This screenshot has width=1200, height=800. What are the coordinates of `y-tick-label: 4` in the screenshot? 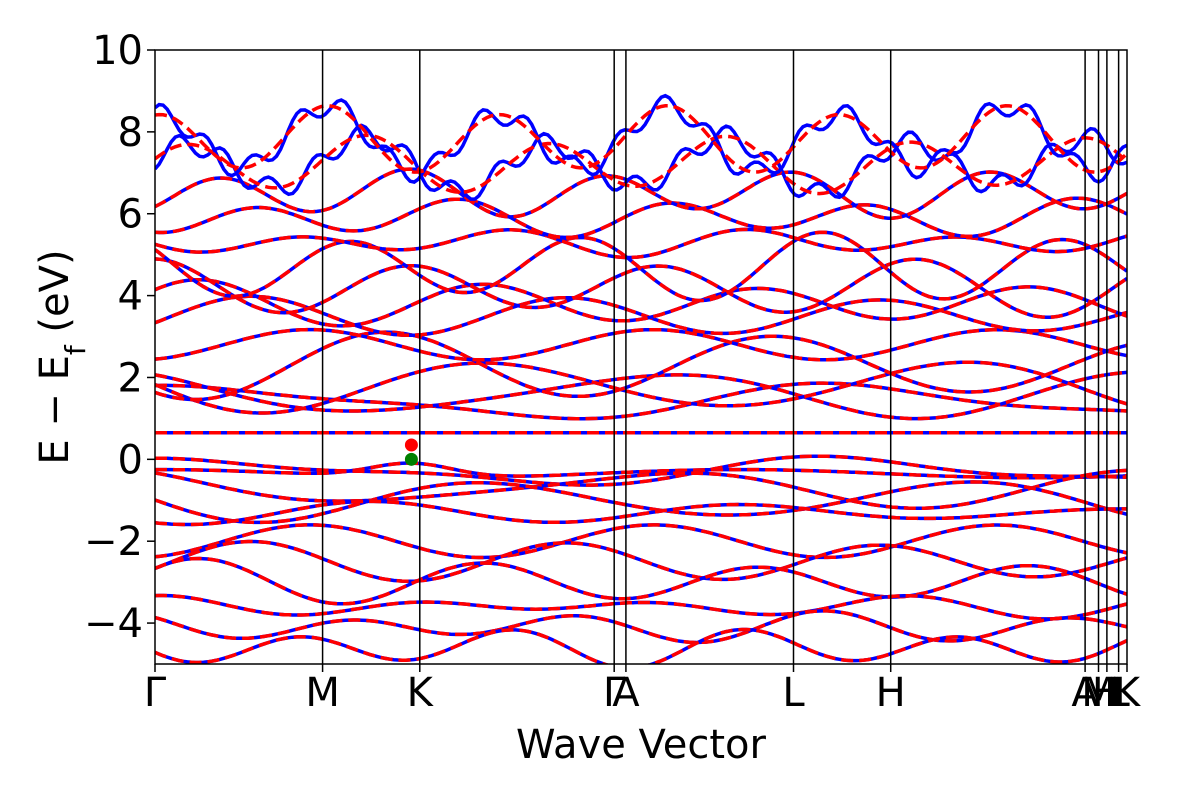 It's located at (130, 297).